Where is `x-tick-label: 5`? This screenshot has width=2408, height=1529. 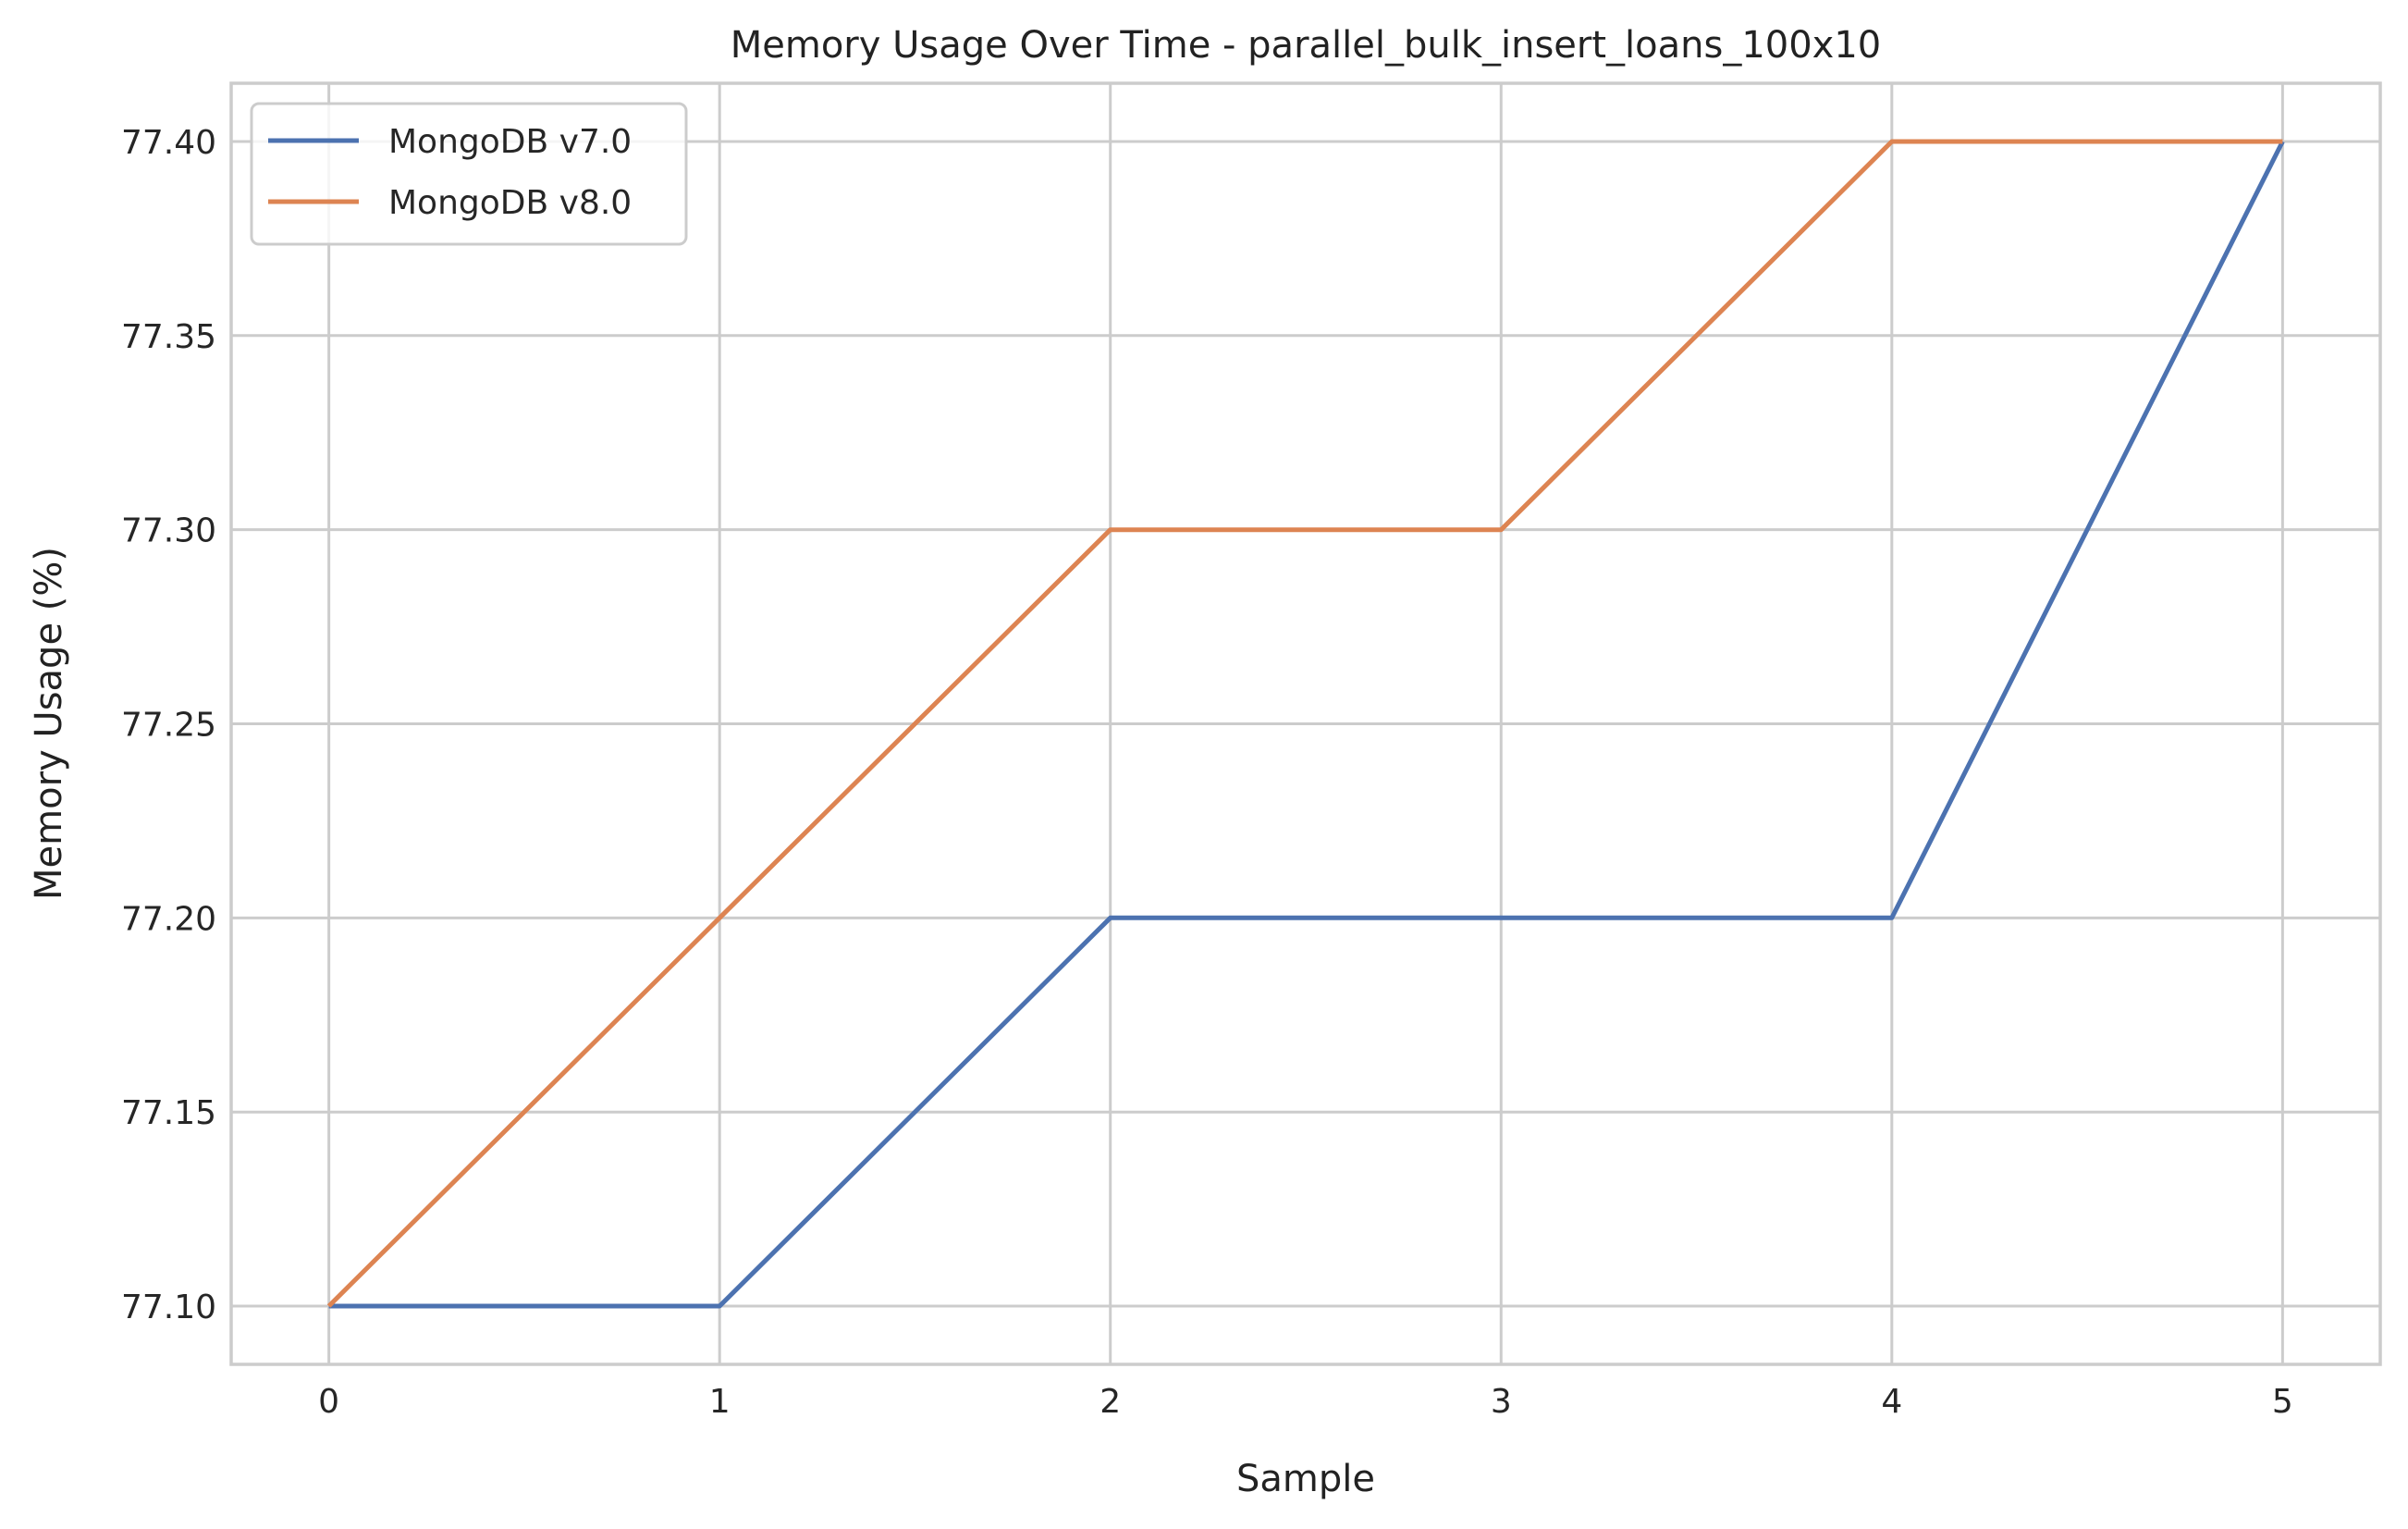
x-tick-label: 5 is located at coordinates (2282, 1402).